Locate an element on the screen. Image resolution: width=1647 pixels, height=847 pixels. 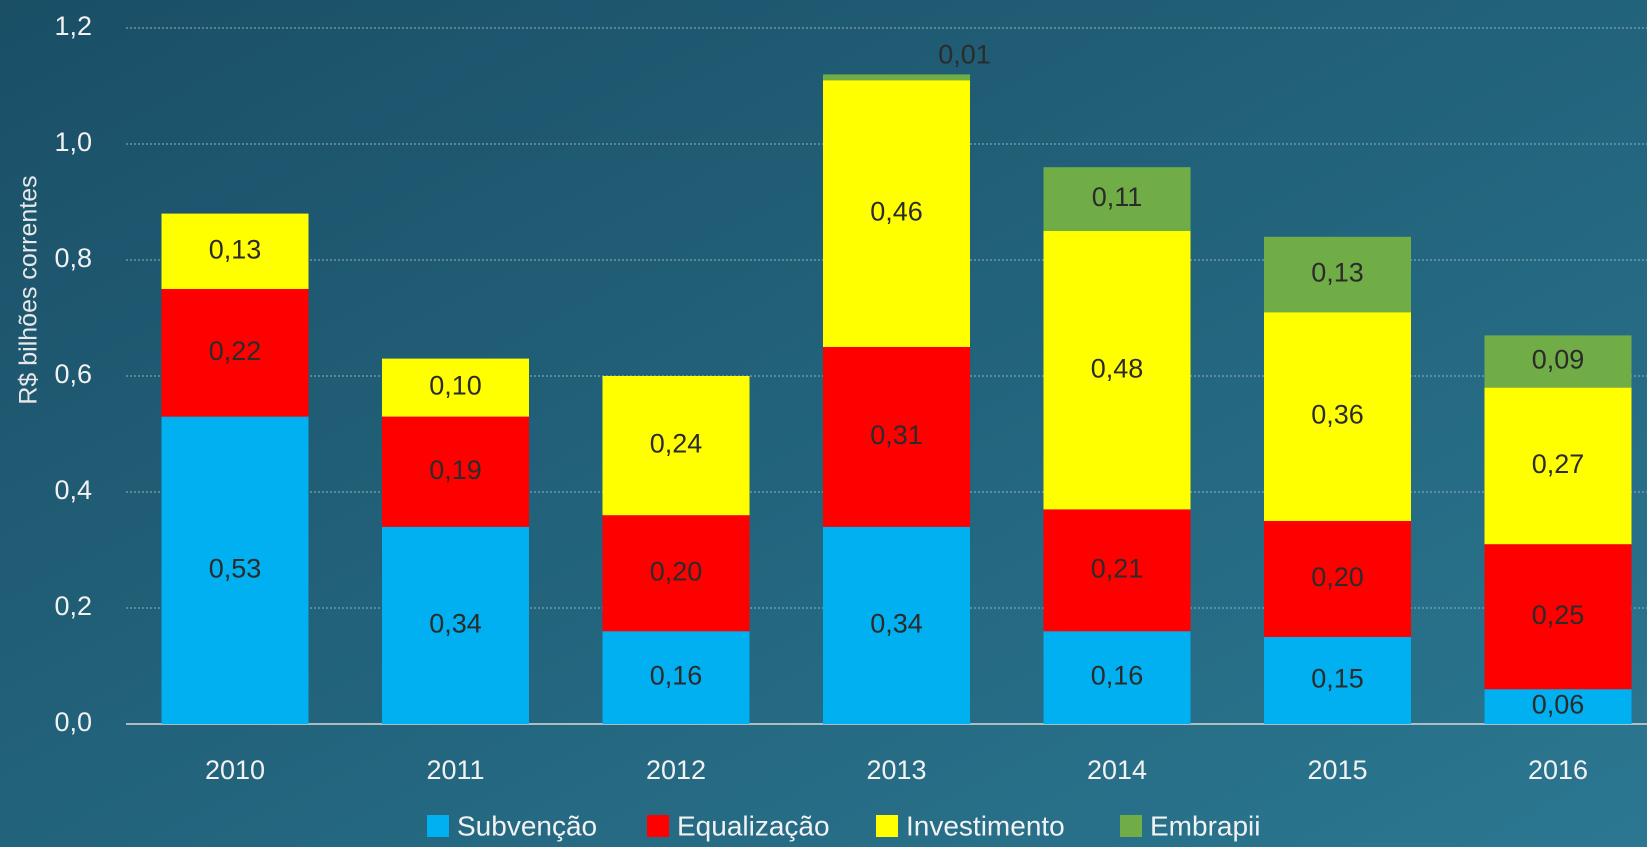
x-tick-label: 2012 is located at coordinates (676, 770).